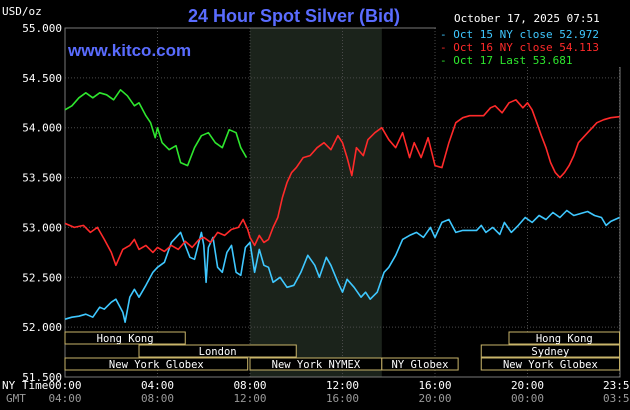 This screenshot has height=410, width=630. I want to click on legend-entry: - Oct 17 Last 53.681, so click(506, 60).